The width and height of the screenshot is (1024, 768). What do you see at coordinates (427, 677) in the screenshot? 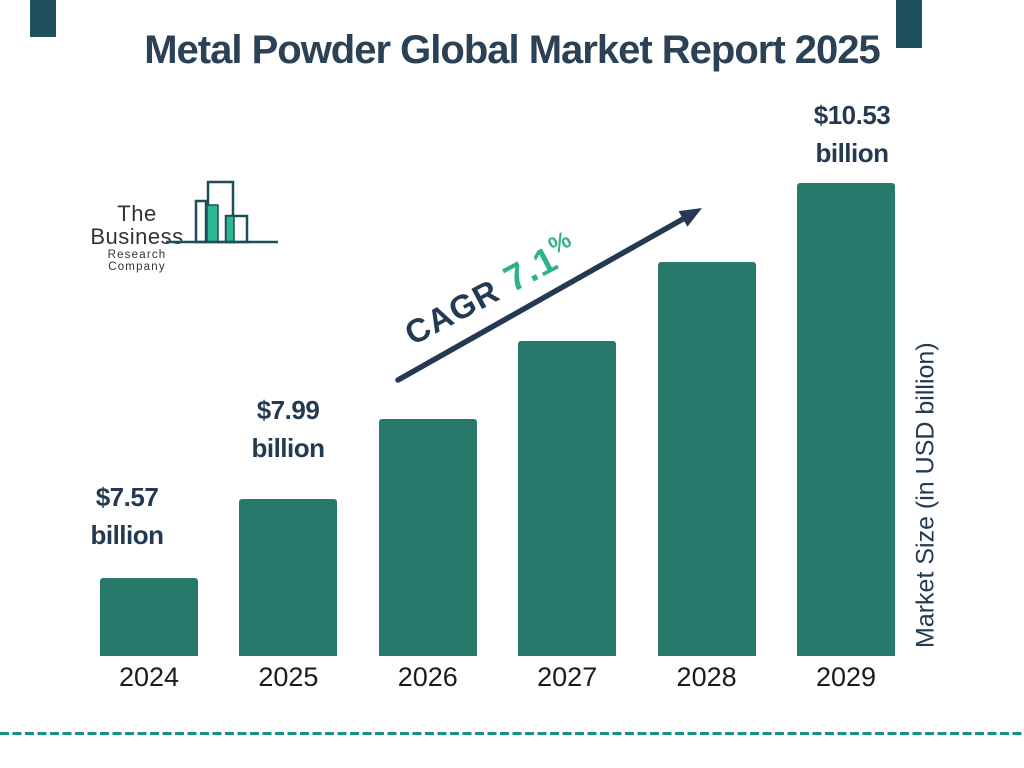
I see `x-tick-2026: 2026` at bounding box center [427, 677].